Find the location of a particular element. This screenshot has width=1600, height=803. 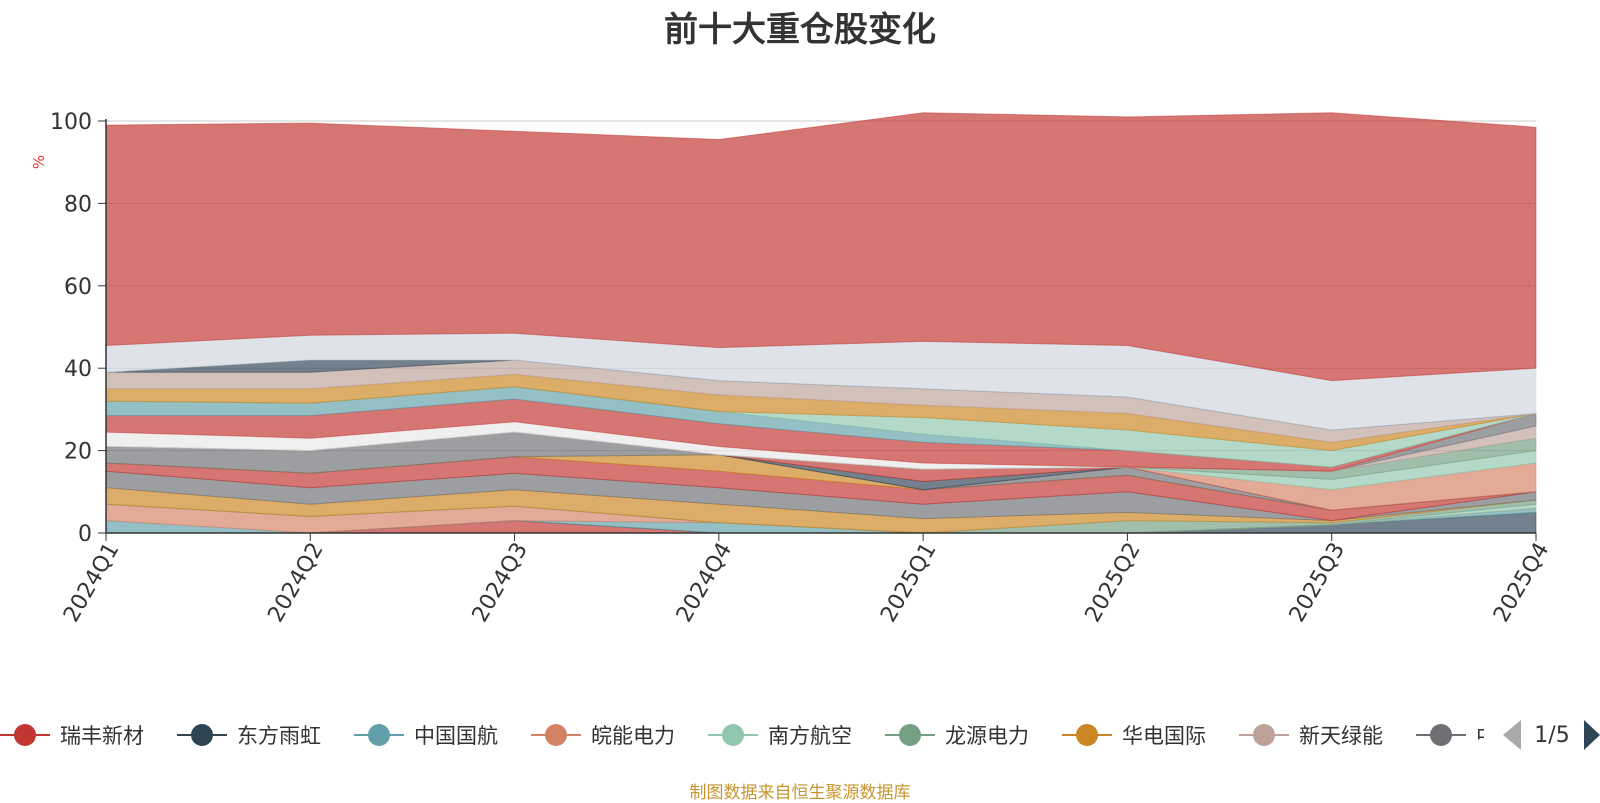

legend-label: 皖能电力 is located at coordinates (633, 736).